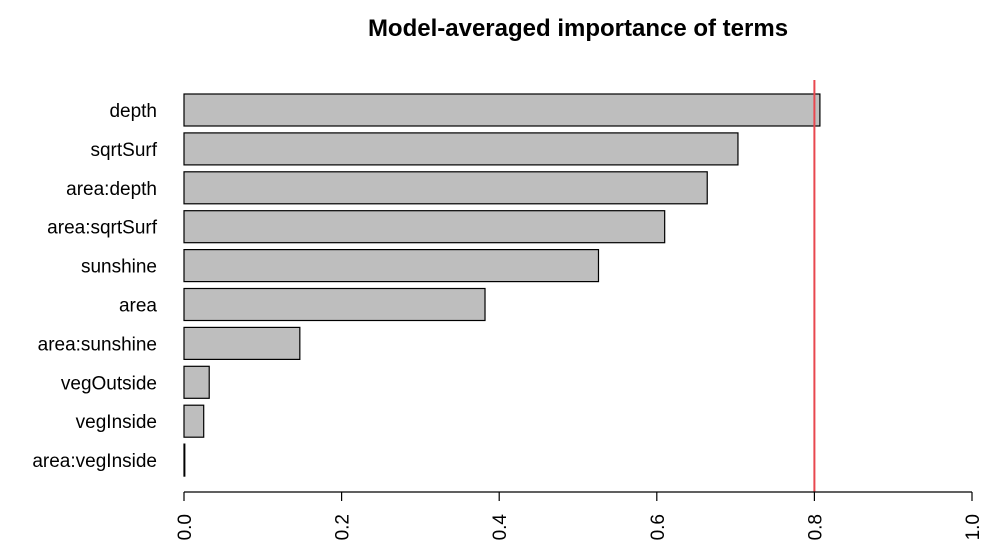 This screenshot has width=983, height=554. What do you see at coordinates (343, 527) in the screenshot?
I see `x-tick-label: 0.2` at bounding box center [343, 527].